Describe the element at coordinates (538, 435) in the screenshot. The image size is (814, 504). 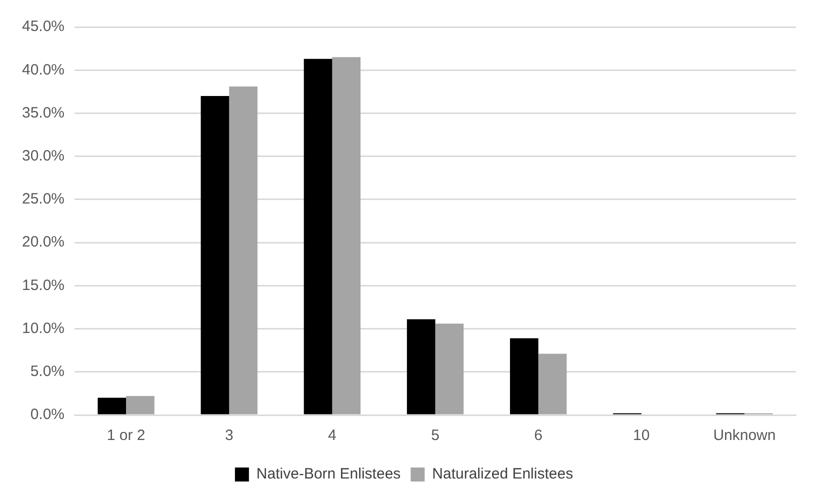
I see `x-tick-label: 6` at that location.